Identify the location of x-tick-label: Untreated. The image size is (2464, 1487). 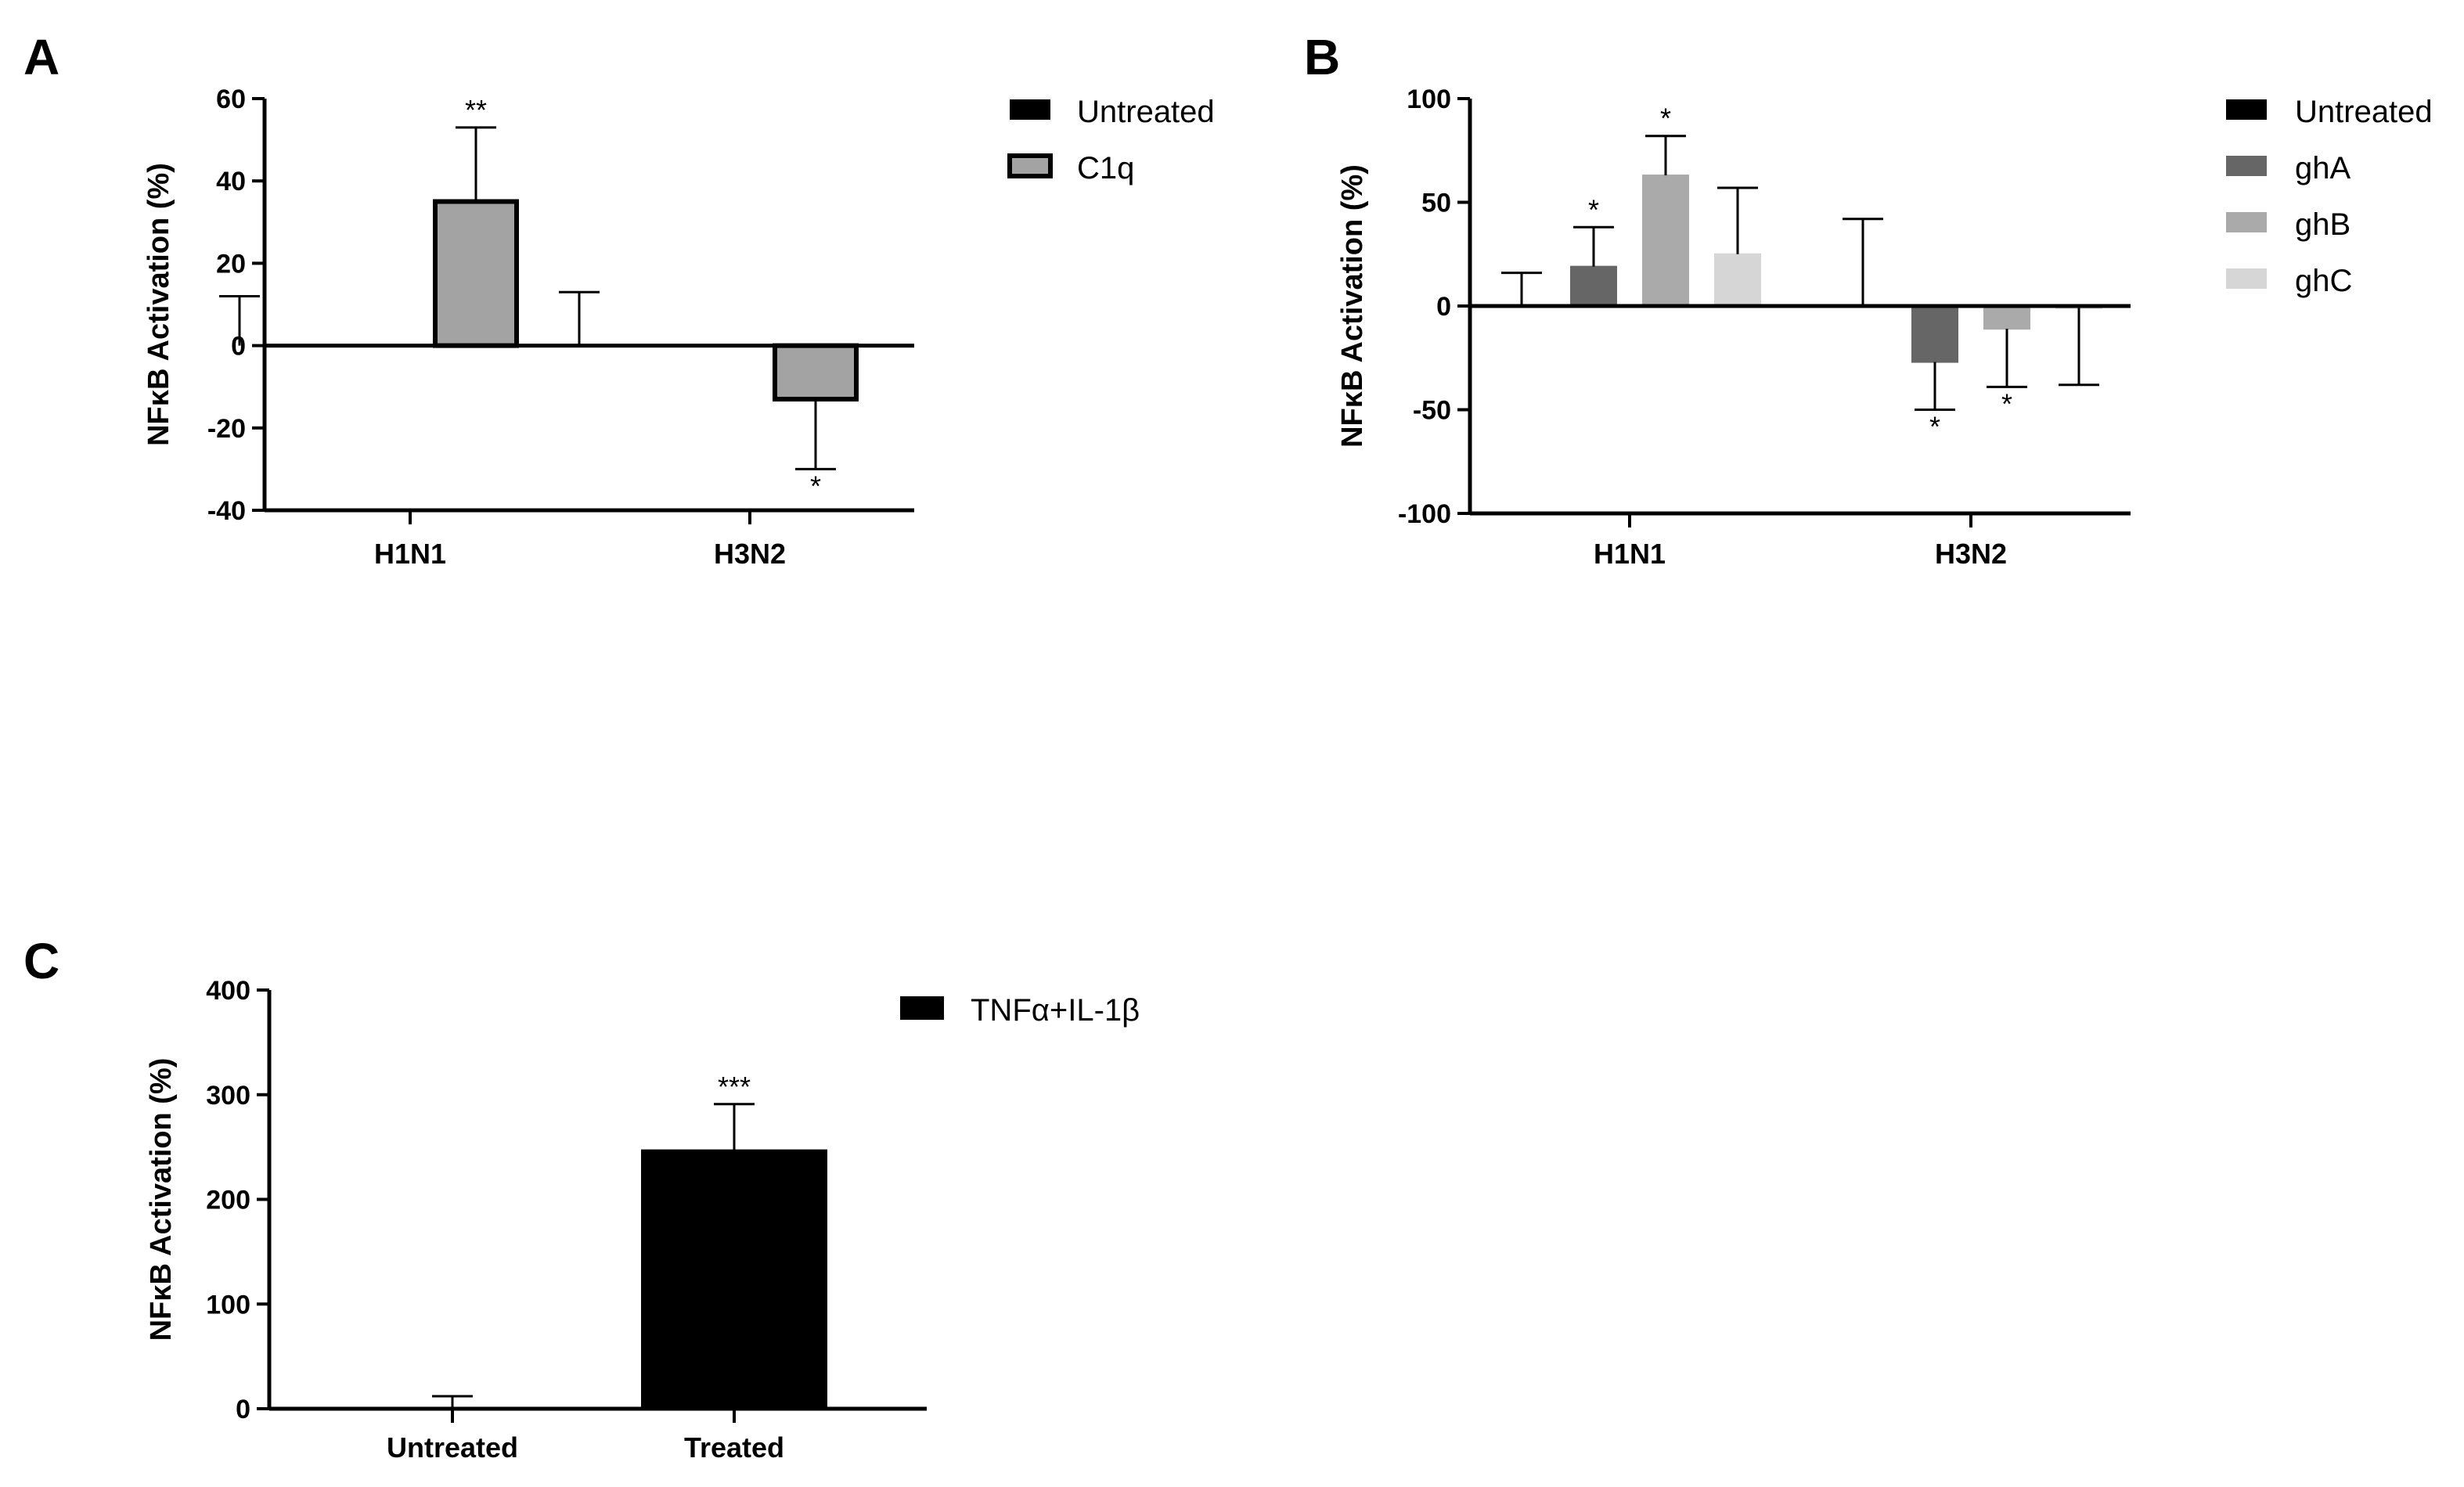
(452, 1447).